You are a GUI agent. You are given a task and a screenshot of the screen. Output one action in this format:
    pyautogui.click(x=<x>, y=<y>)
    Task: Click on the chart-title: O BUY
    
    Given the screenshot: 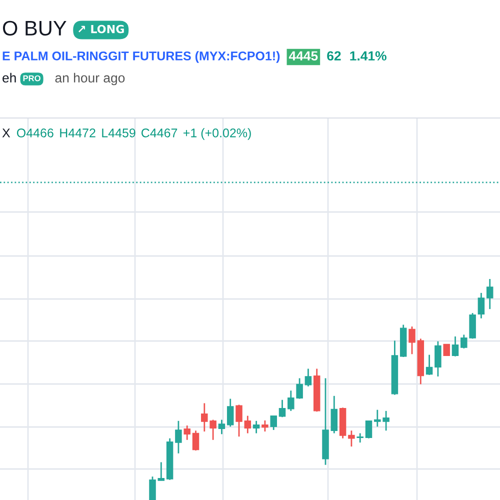 What is the action you would take?
    pyautogui.click(x=34, y=28)
    